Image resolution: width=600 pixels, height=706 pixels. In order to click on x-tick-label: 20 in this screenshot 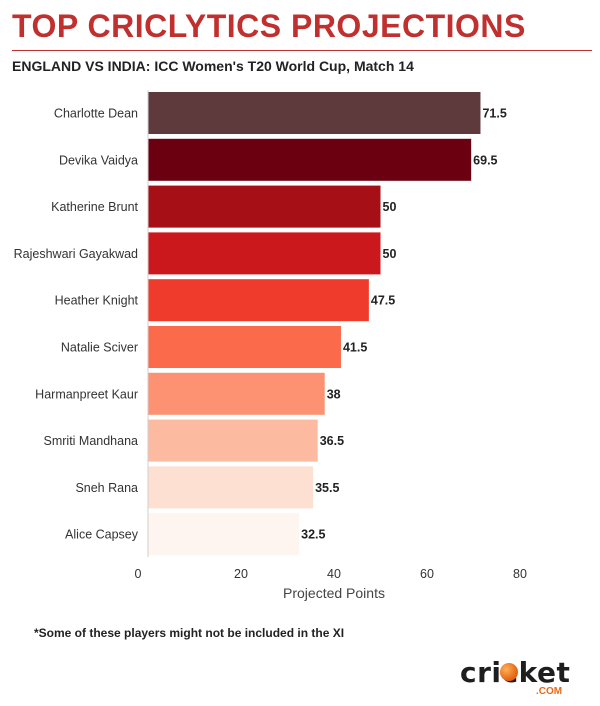, I will do `click(241, 574)`.